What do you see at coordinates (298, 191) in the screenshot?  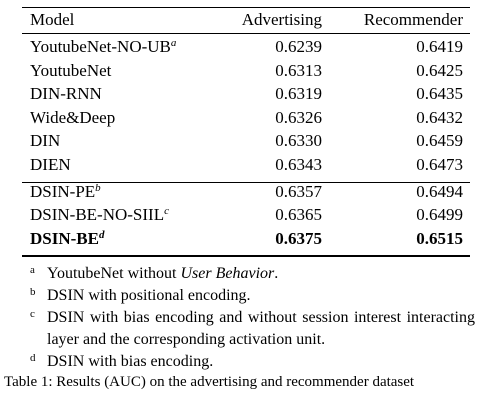 I see `advertising-cell: 0.6357` at bounding box center [298, 191].